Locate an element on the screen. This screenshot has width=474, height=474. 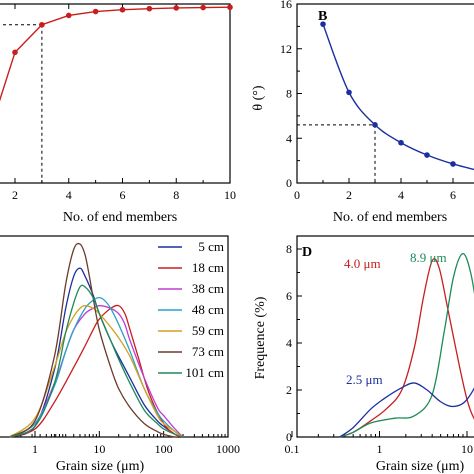
panel-c-x-axis-label: Grain size (μm) is located at coordinates (100, 466).